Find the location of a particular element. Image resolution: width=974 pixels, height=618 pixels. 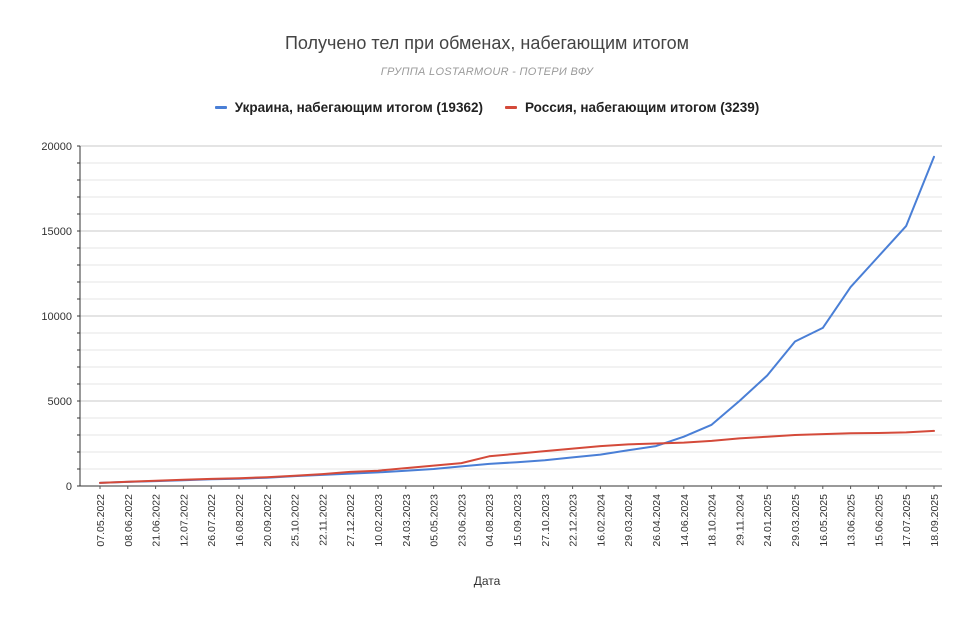

legend-item-ukraine: Украина, набегающим итогом (19362) is located at coordinates (348, 107).